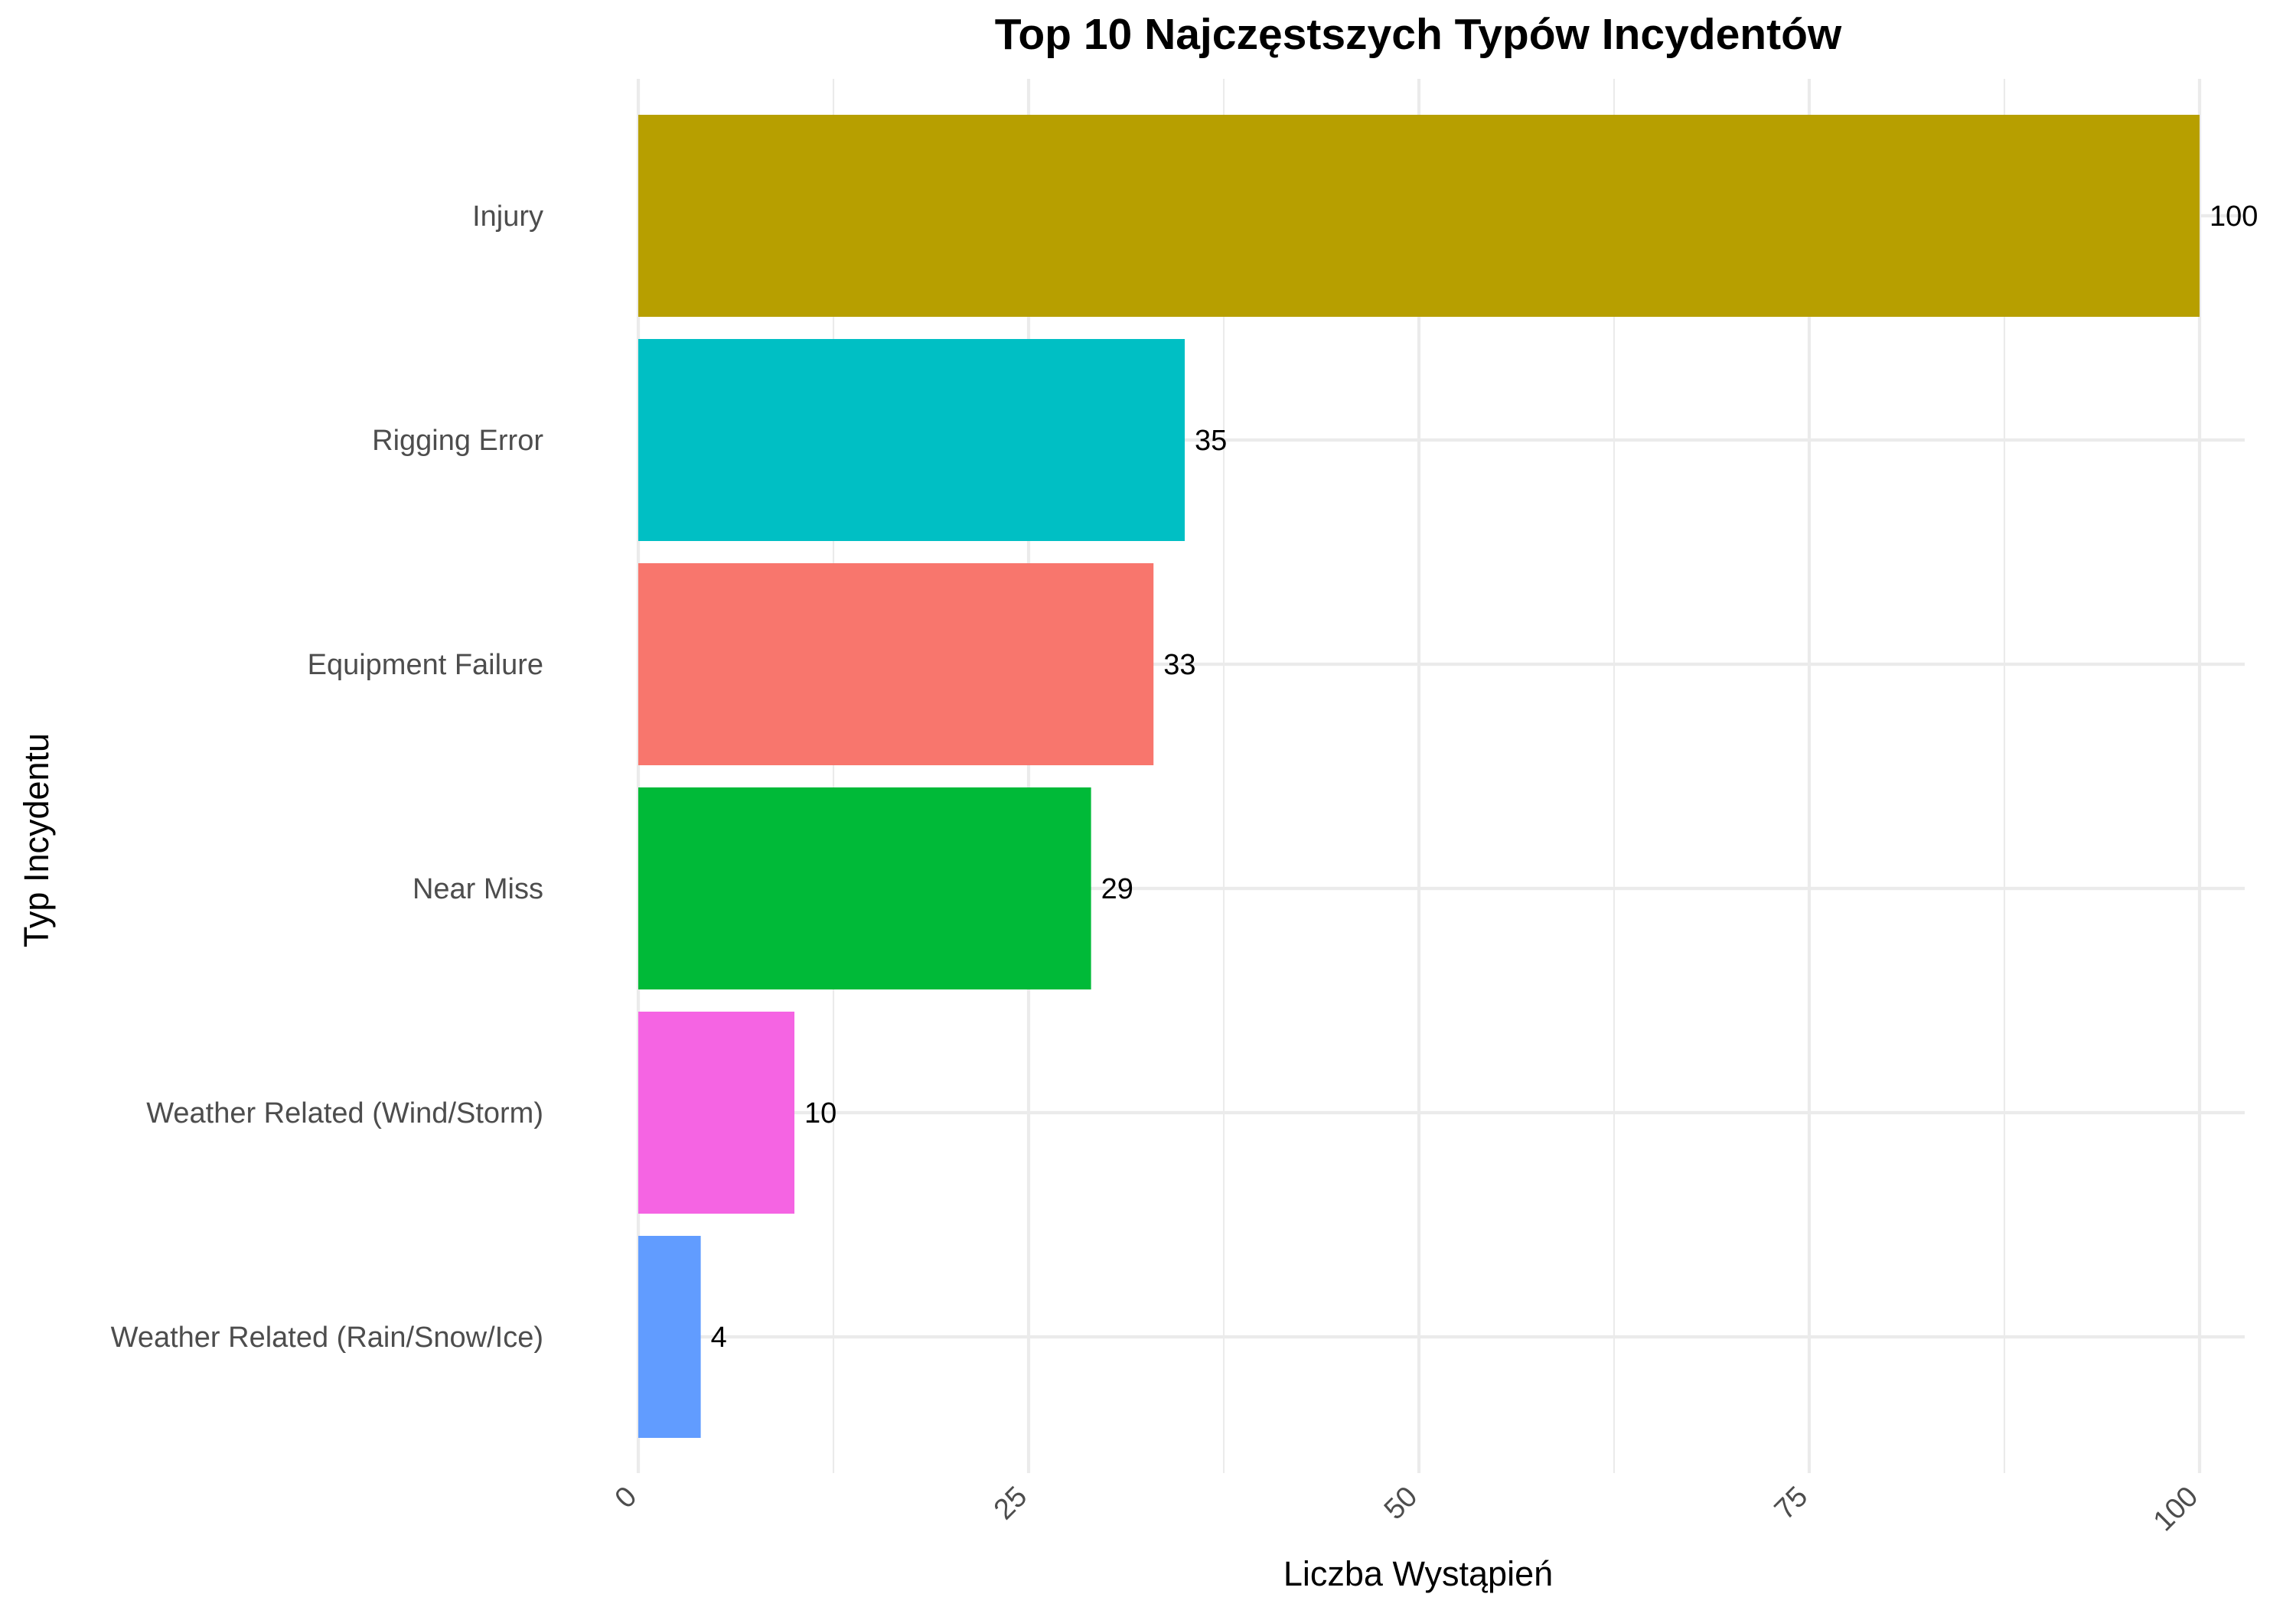 The width and height of the screenshot is (2296, 1607). What do you see at coordinates (1117, 889) in the screenshot?
I see `data-label: 29` at bounding box center [1117, 889].